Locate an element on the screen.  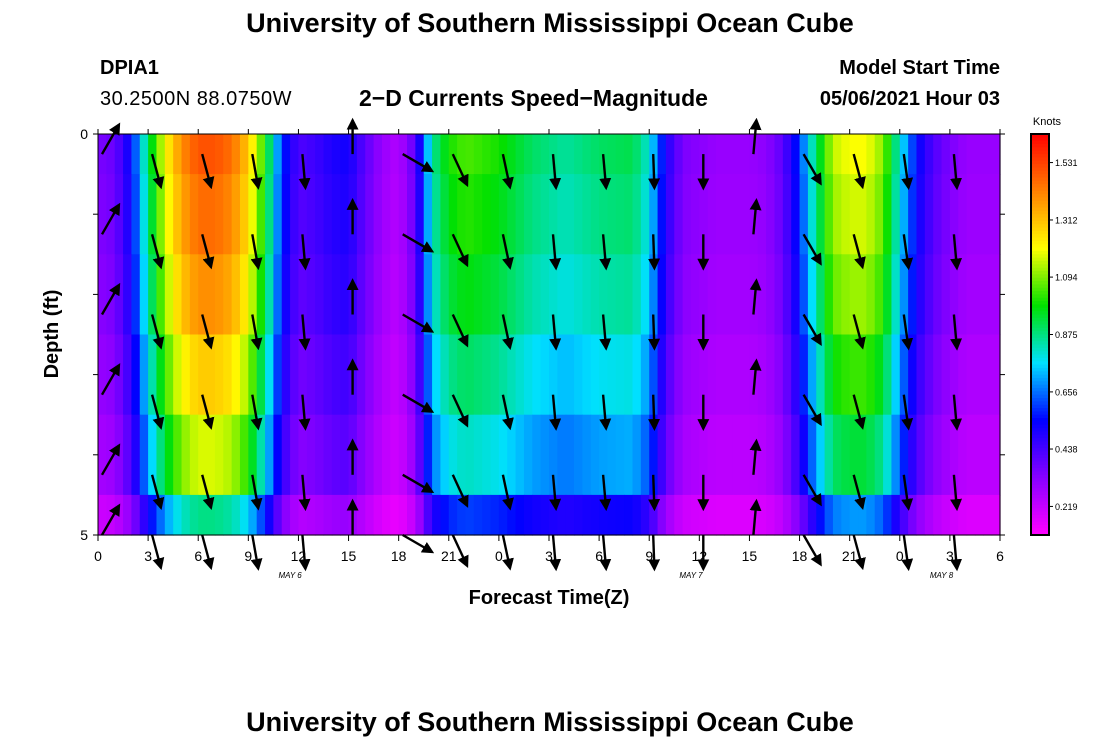
colorbar-tick-label: 1.531 is located at coordinates (1066, 163).